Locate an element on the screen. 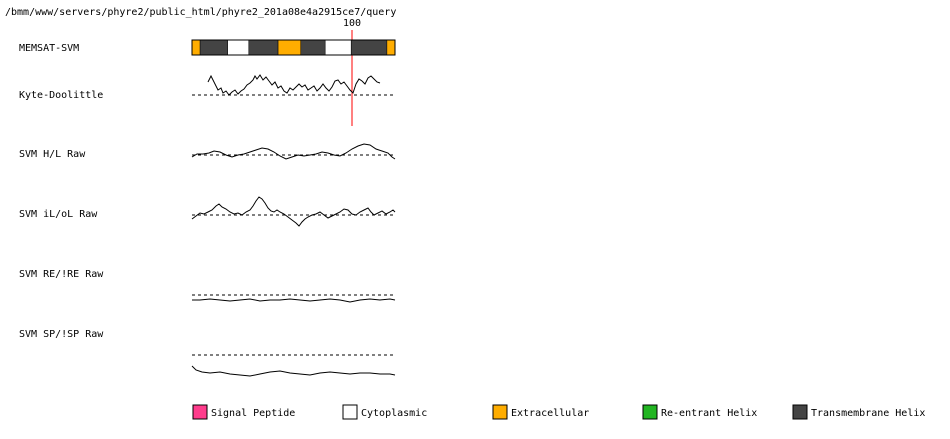 The width and height of the screenshot is (950, 439). legend-swatch-extracellular is located at coordinates (500, 412).